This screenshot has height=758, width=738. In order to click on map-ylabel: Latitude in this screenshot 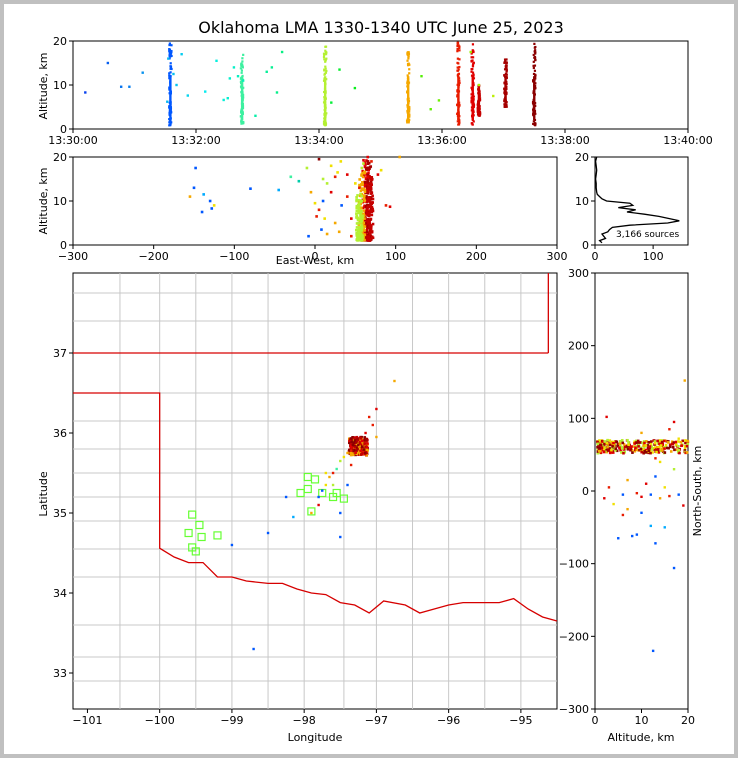, I will do `click(43, 494)`.